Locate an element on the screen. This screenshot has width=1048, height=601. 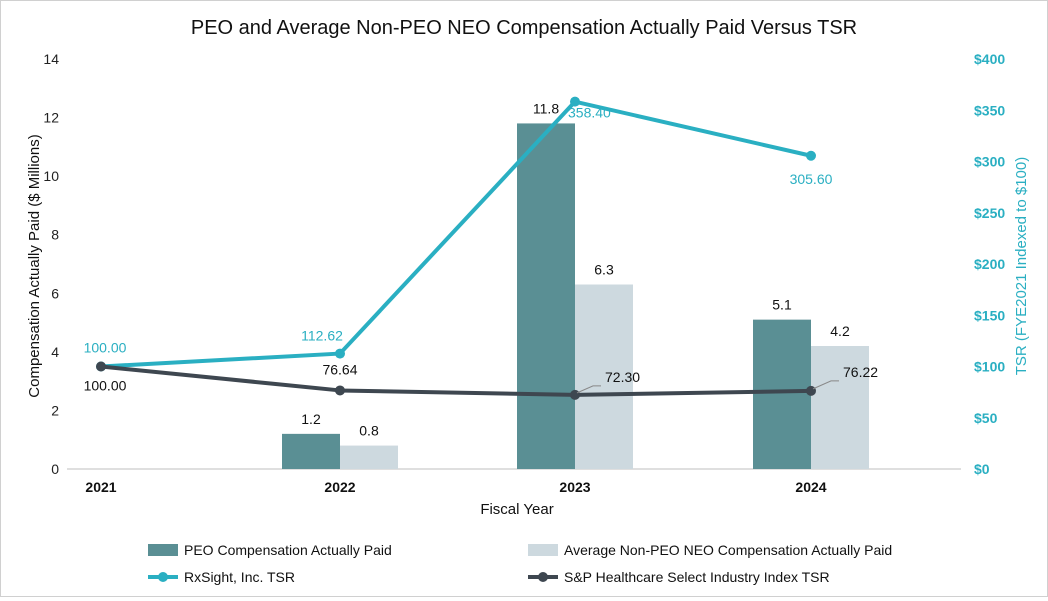
x-tick-label: 2024 is located at coordinates (810, 487).